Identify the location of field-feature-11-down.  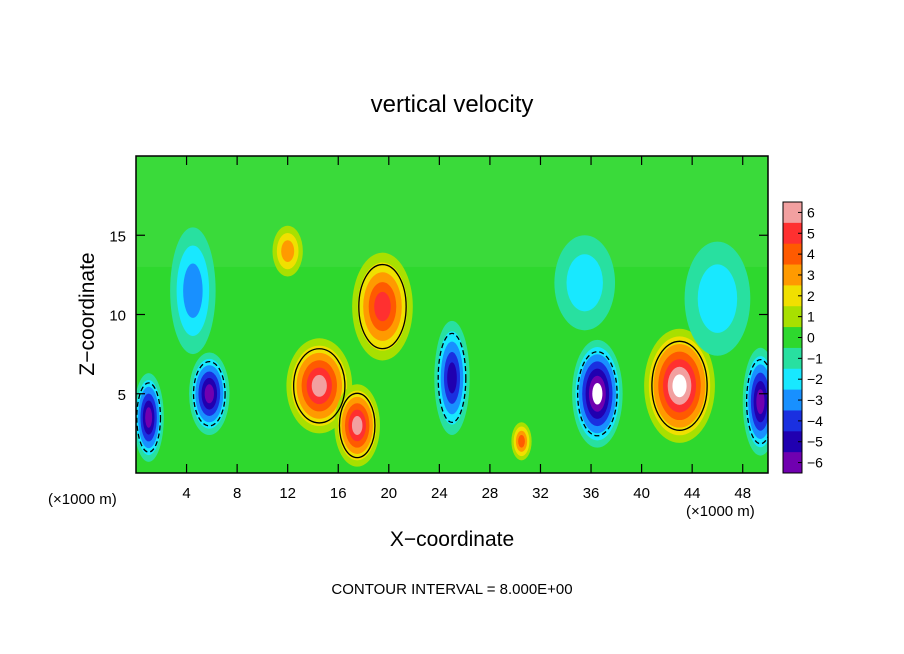
(755, 401).